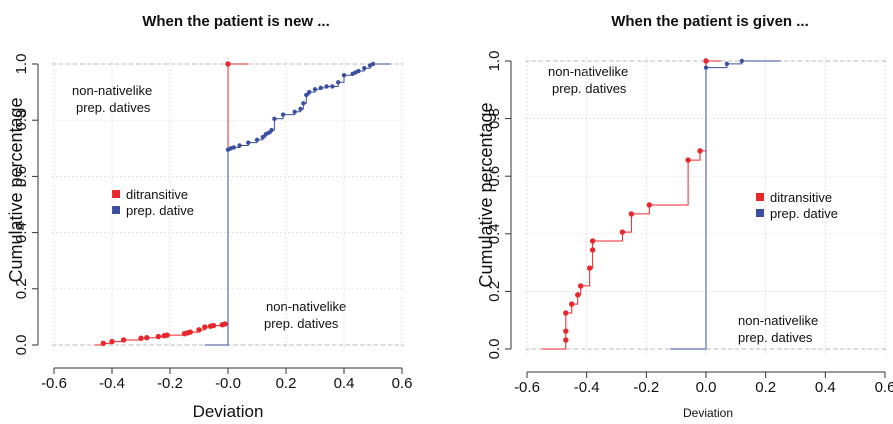  I want to click on series-ditransitive, so click(171, 204).